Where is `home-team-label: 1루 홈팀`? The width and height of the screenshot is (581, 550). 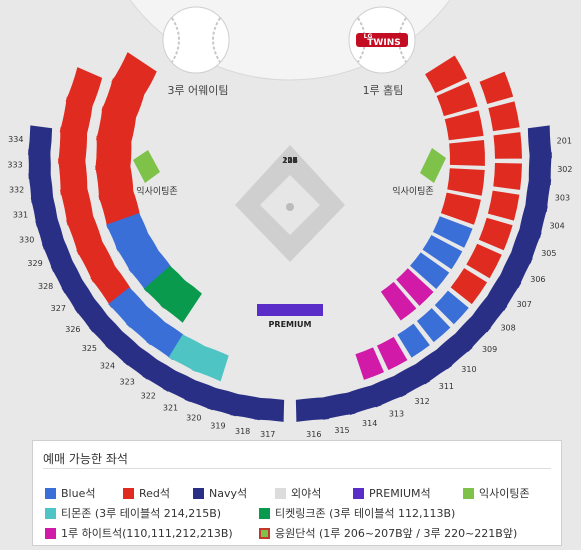 home-team-label: 1루 홈팀 is located at coordinates (383, 90).